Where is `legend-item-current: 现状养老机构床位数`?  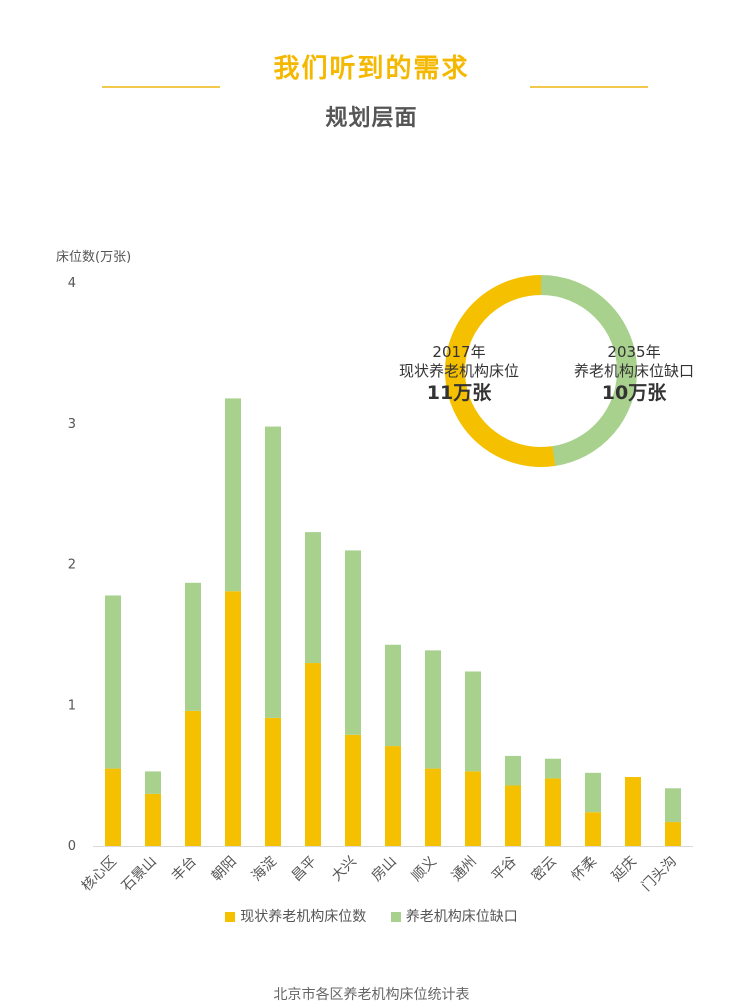
legend-item-current: 现状养老机构床位数 is located at coordinates (295, 916).